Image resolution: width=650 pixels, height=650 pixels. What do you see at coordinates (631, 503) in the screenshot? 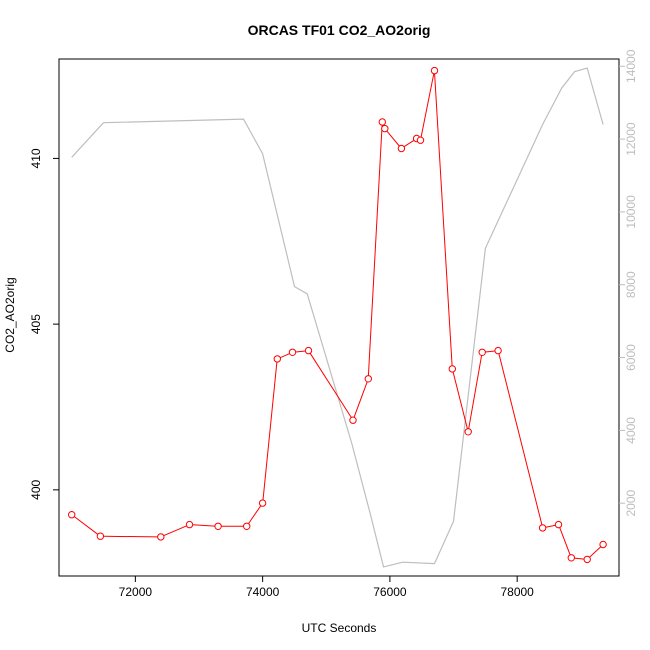
I see `y2-tick-label: 2000` at bounding box center [631, 503].